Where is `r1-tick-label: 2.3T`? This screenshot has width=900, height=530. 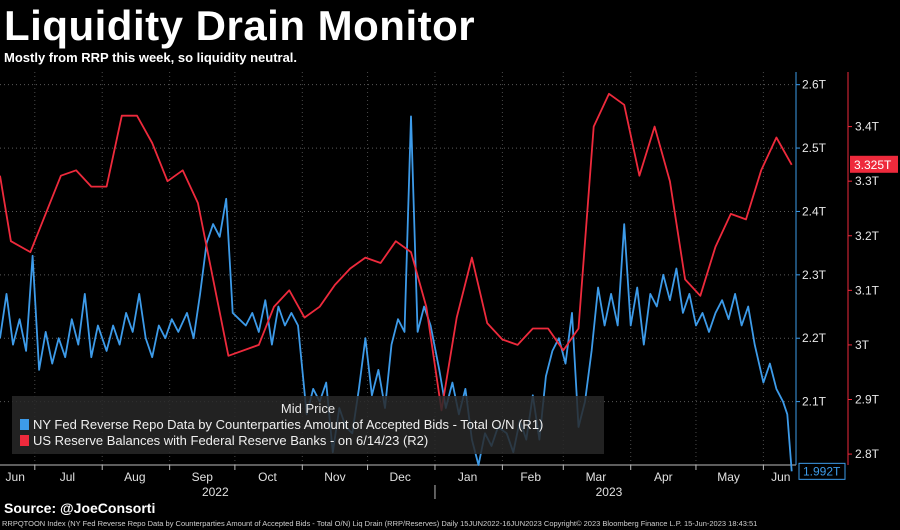 r1-tick-label: 2.3T is located at coordinates (814, 275).